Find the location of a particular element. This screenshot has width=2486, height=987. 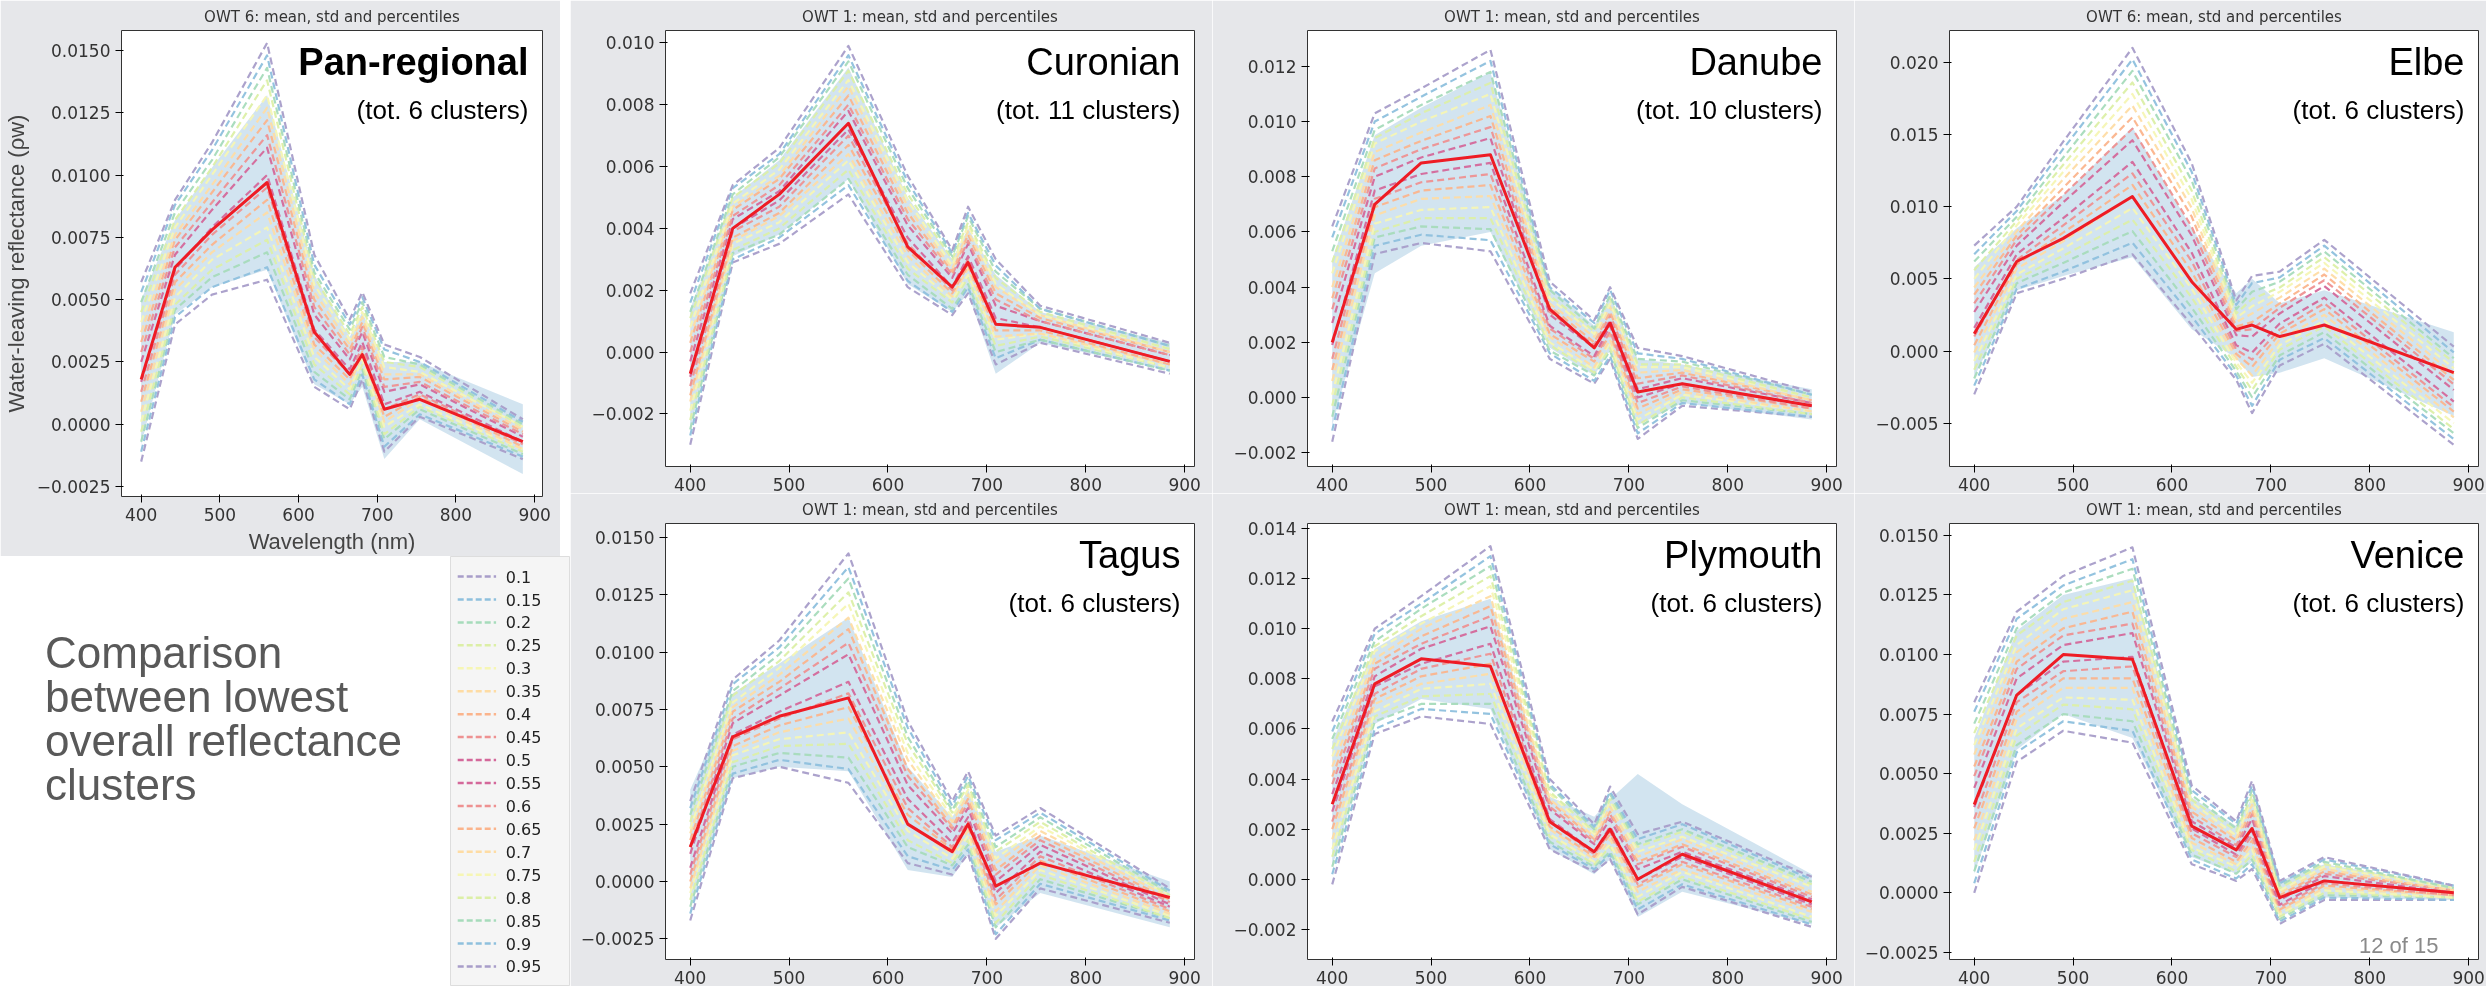

legend-label: 0.6 is located at coordinates (518, 806).